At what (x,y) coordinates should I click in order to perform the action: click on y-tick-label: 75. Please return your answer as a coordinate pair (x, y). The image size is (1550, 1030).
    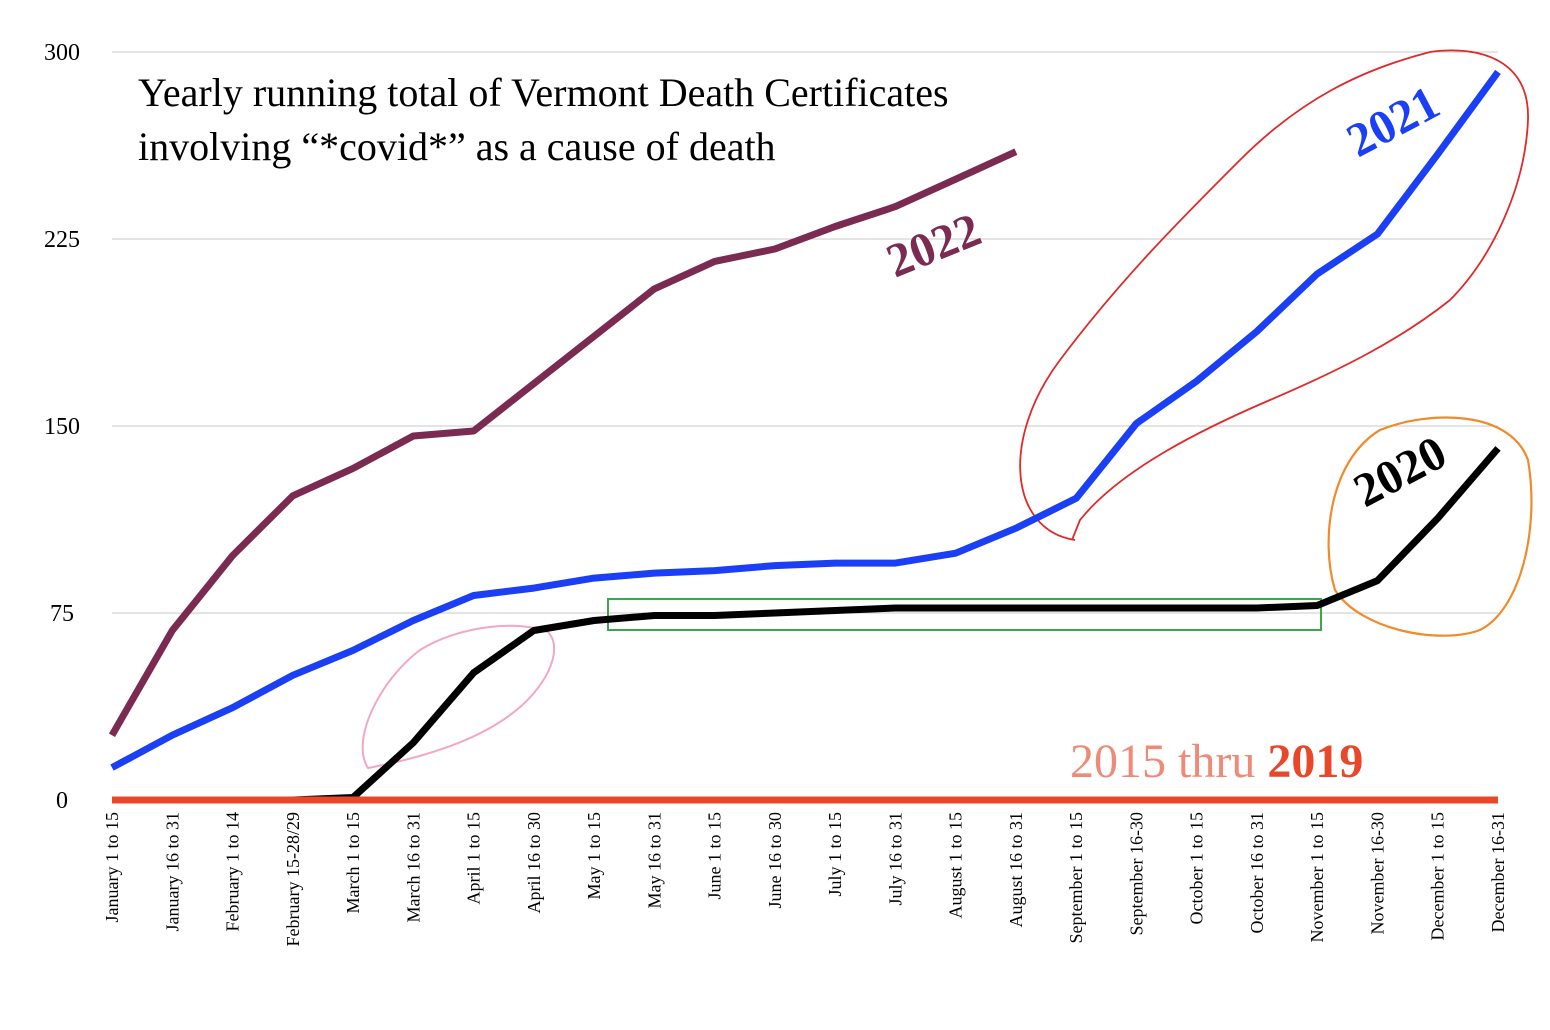
    Looking at the image, I should click on (62, 614).